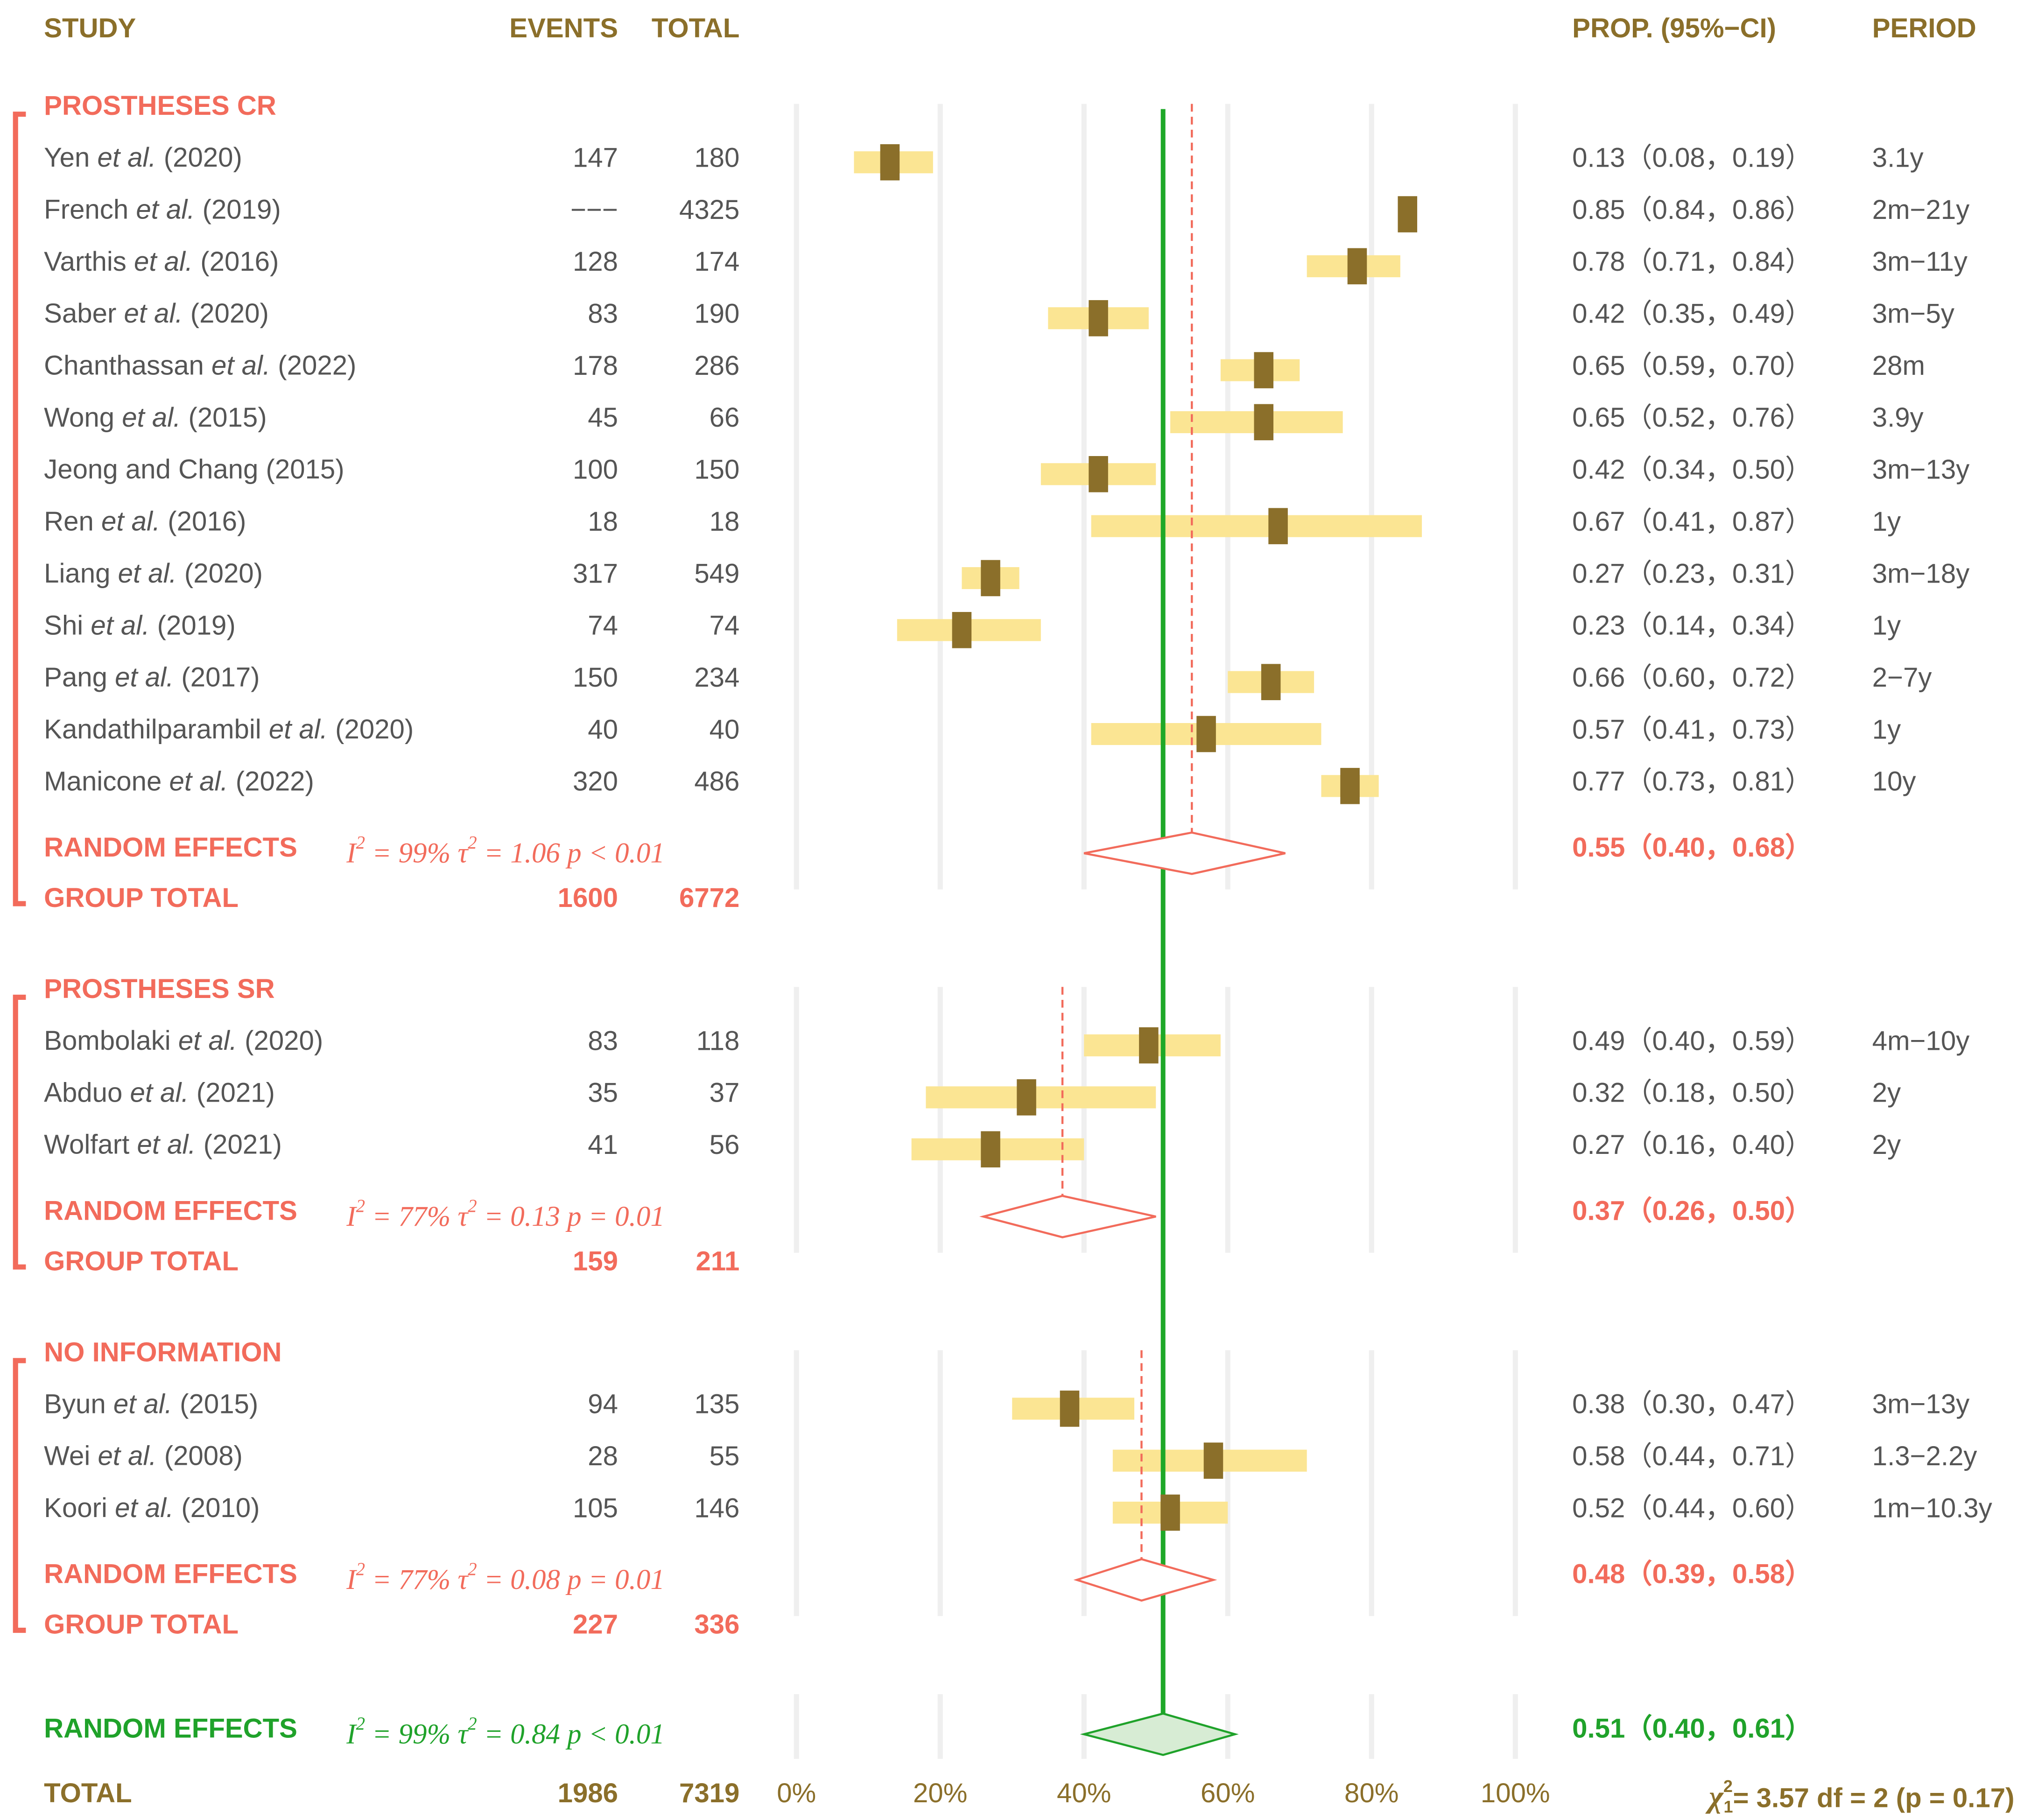 This screenshot has height=1820, width=2017. Describe the element at coordinates (161, 261) in the screenshot. I see `group-0-study-2-name: Varthis et al. (2016)` at that location.